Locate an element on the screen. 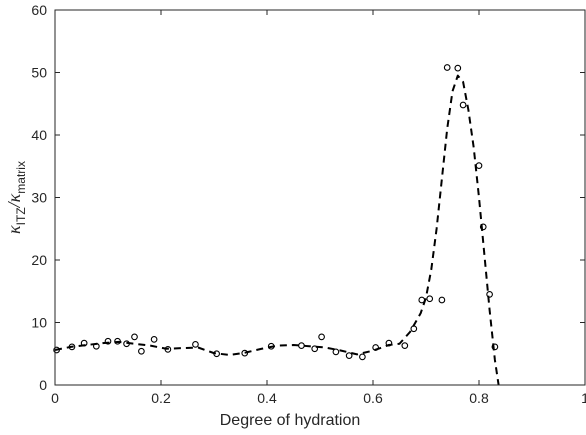 The image size is (586, 435). y-axis-label-sub2: matrix is located at coordinates (21, 177).